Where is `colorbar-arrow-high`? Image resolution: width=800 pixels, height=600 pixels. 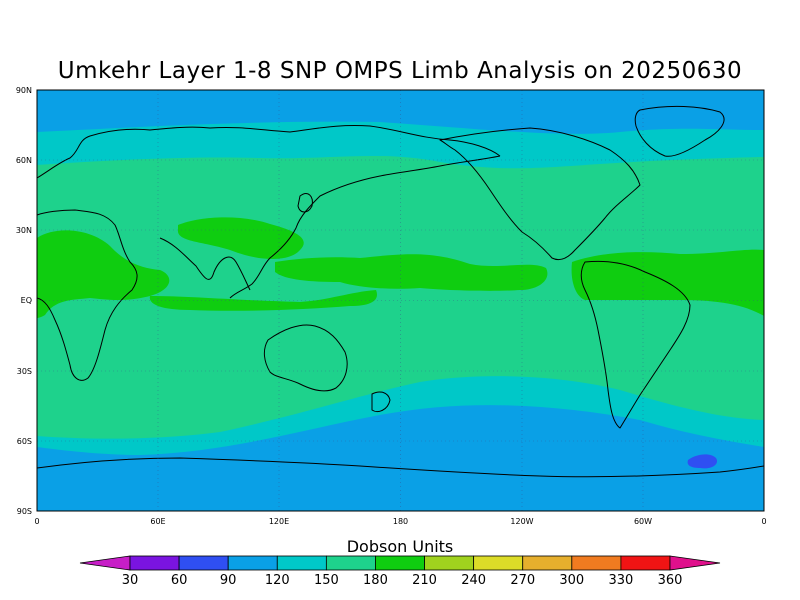 colorbar-arrow-high is located at coordinates (695, 563).